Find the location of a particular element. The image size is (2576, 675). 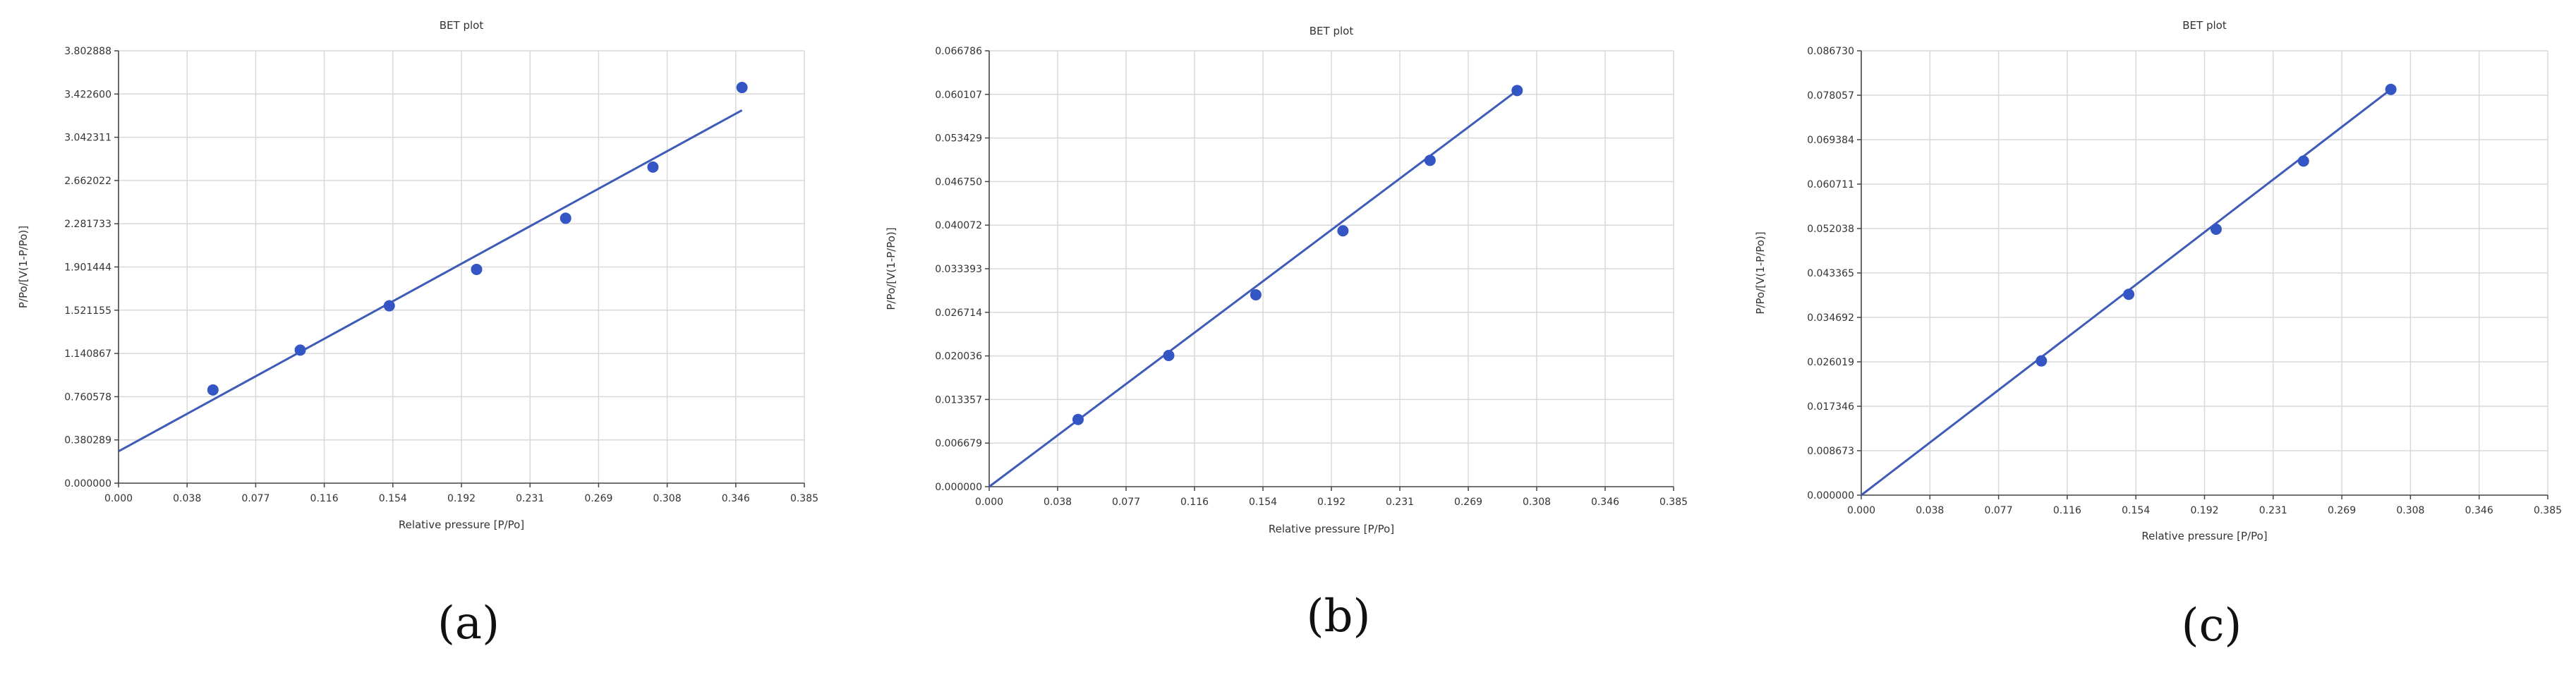

y-tick-label: 0.086730 is located at coordinates (1831, 51).